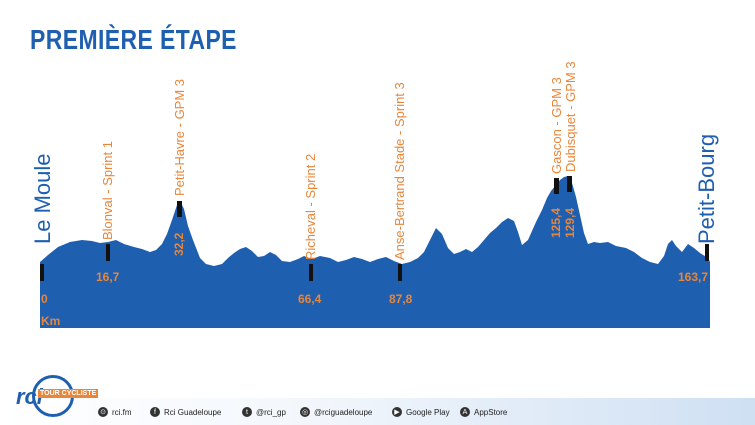 The image size is (755, 425). What do you see at coordinates (115, 412) in the screenshot?
I see `footer-website: ⊙ rci.fm` at bounding box center [115, 412].